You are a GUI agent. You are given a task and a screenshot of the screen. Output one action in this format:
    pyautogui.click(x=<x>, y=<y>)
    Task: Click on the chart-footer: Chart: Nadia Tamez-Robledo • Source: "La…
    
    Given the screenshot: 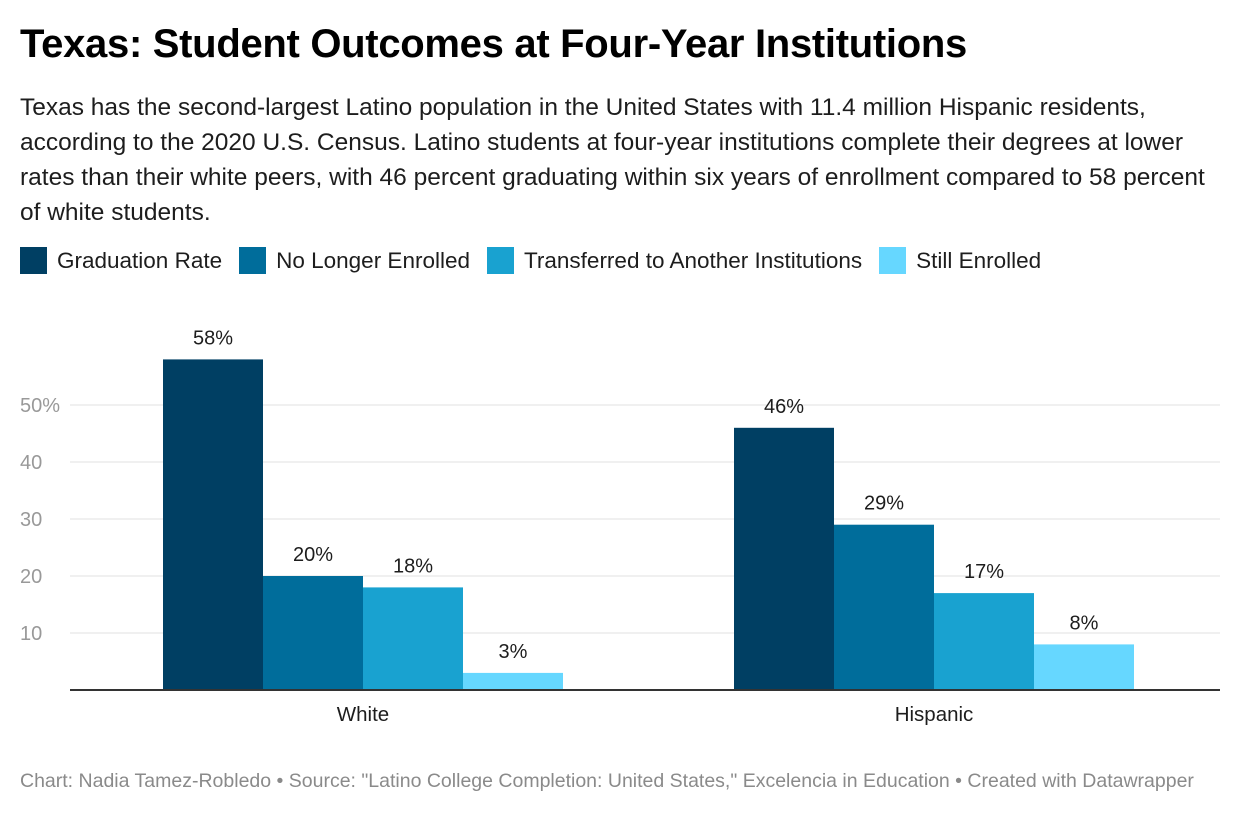 What is the action you would take?
    pyautogui.click(x=607, y=781)
    